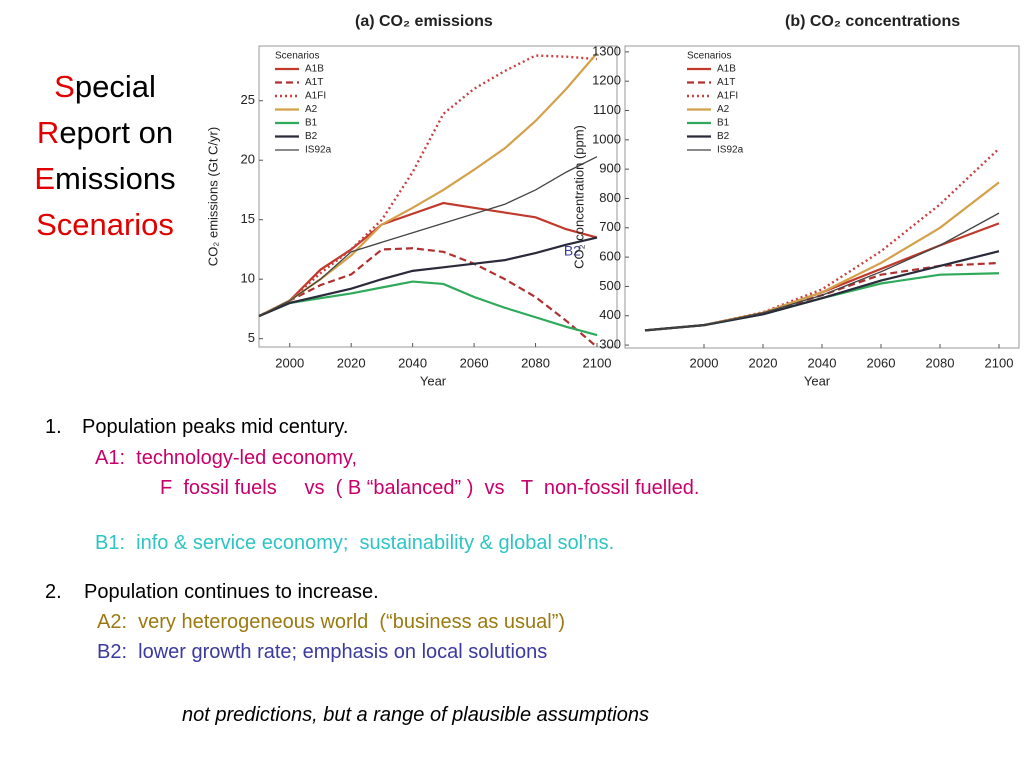 Image resolution: width=1024 pixels, height=768 pixels. Describe the element at coordinates (248, 278) in the screenshot. I see `y-tick-label: 10` at that location.